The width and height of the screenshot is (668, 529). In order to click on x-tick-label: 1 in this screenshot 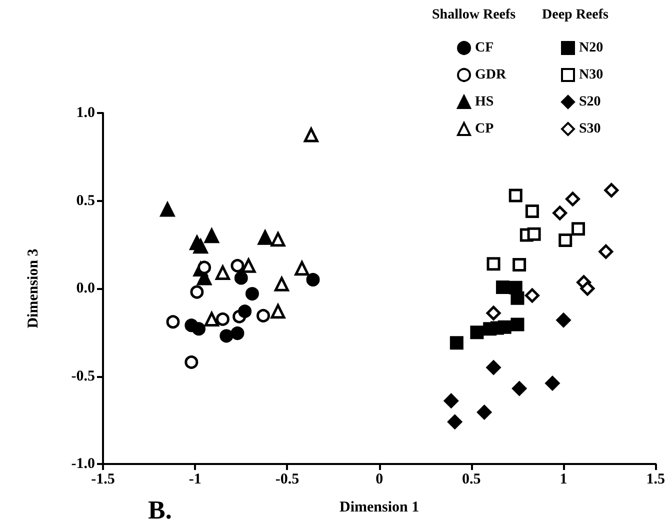, I will do `click(564, 480)`.